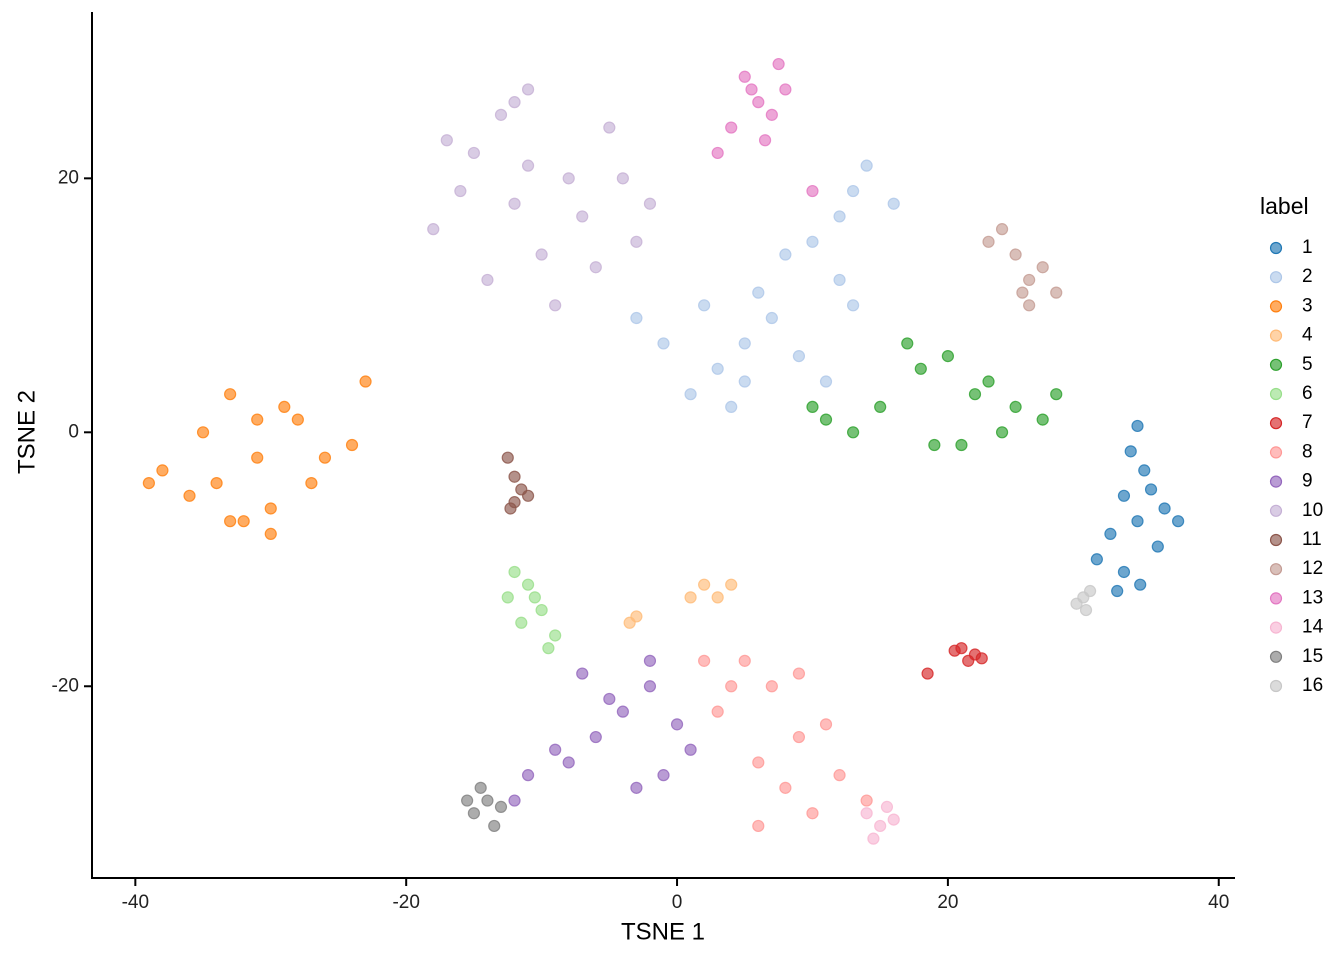 The height and width of the screenshot is (960, 1344). I want to click on legend-label: 9, so click(1307, 481).